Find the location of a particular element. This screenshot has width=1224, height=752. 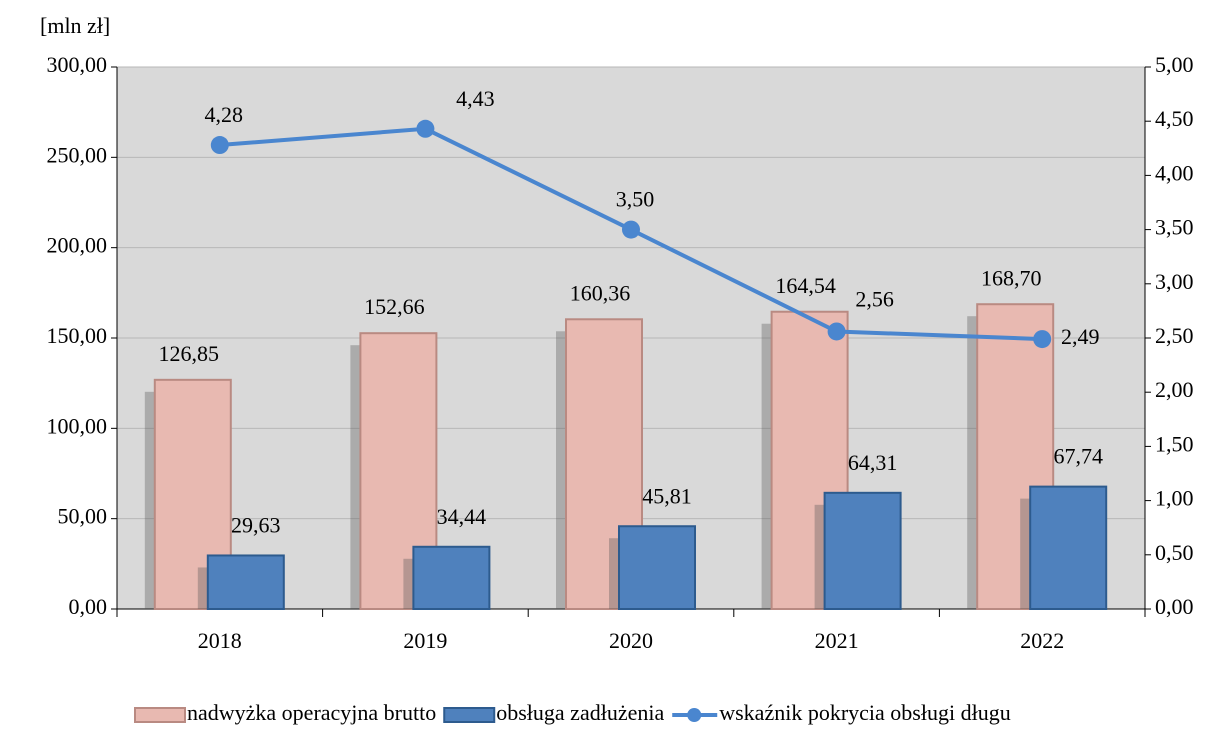

data-label: 2,49 is located at coordinates (1080, 336).